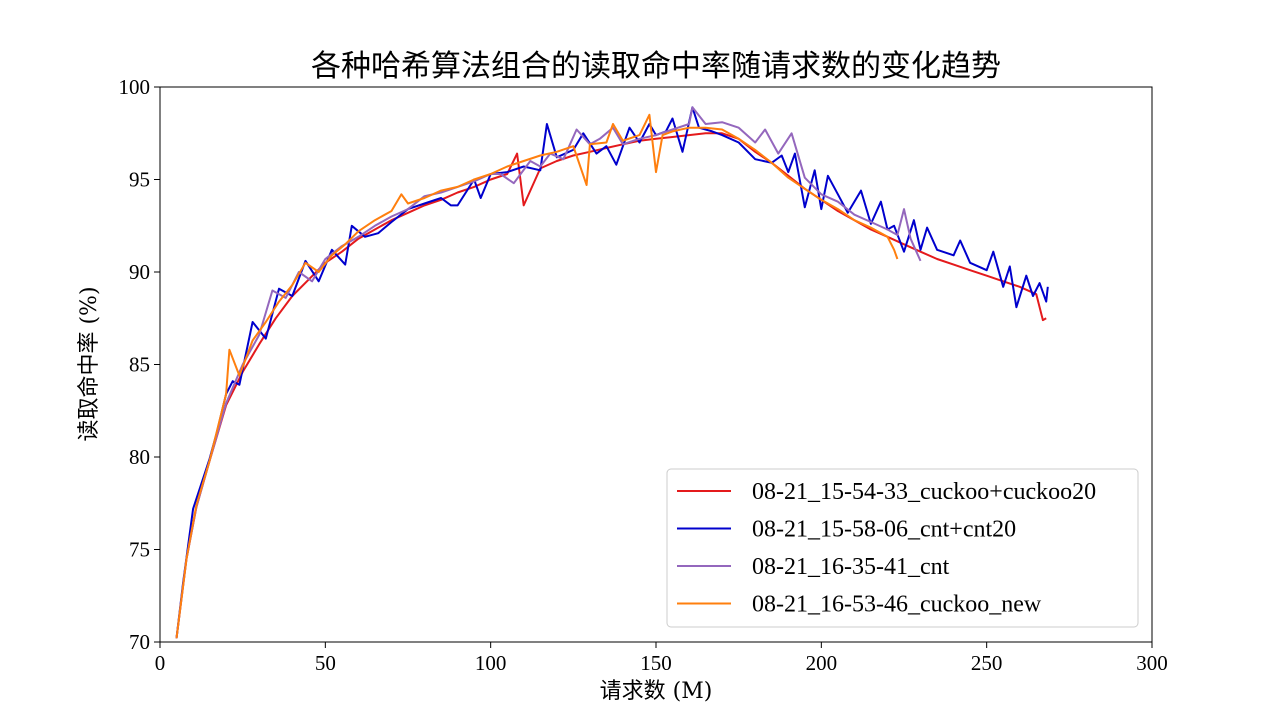  Describe the element at coordinates (139, 642) in the screenshot. I see `y-tick-label: 70` at that location.